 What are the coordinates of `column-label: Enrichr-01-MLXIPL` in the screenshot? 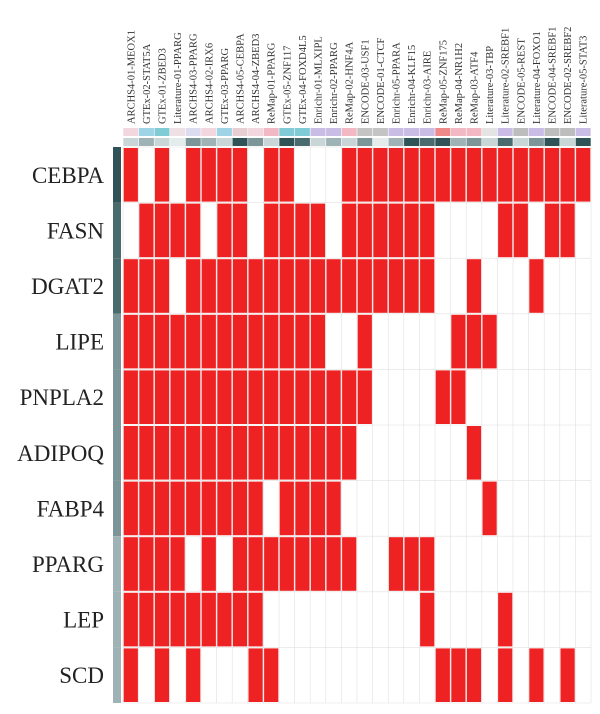 It's located at (319, 80).